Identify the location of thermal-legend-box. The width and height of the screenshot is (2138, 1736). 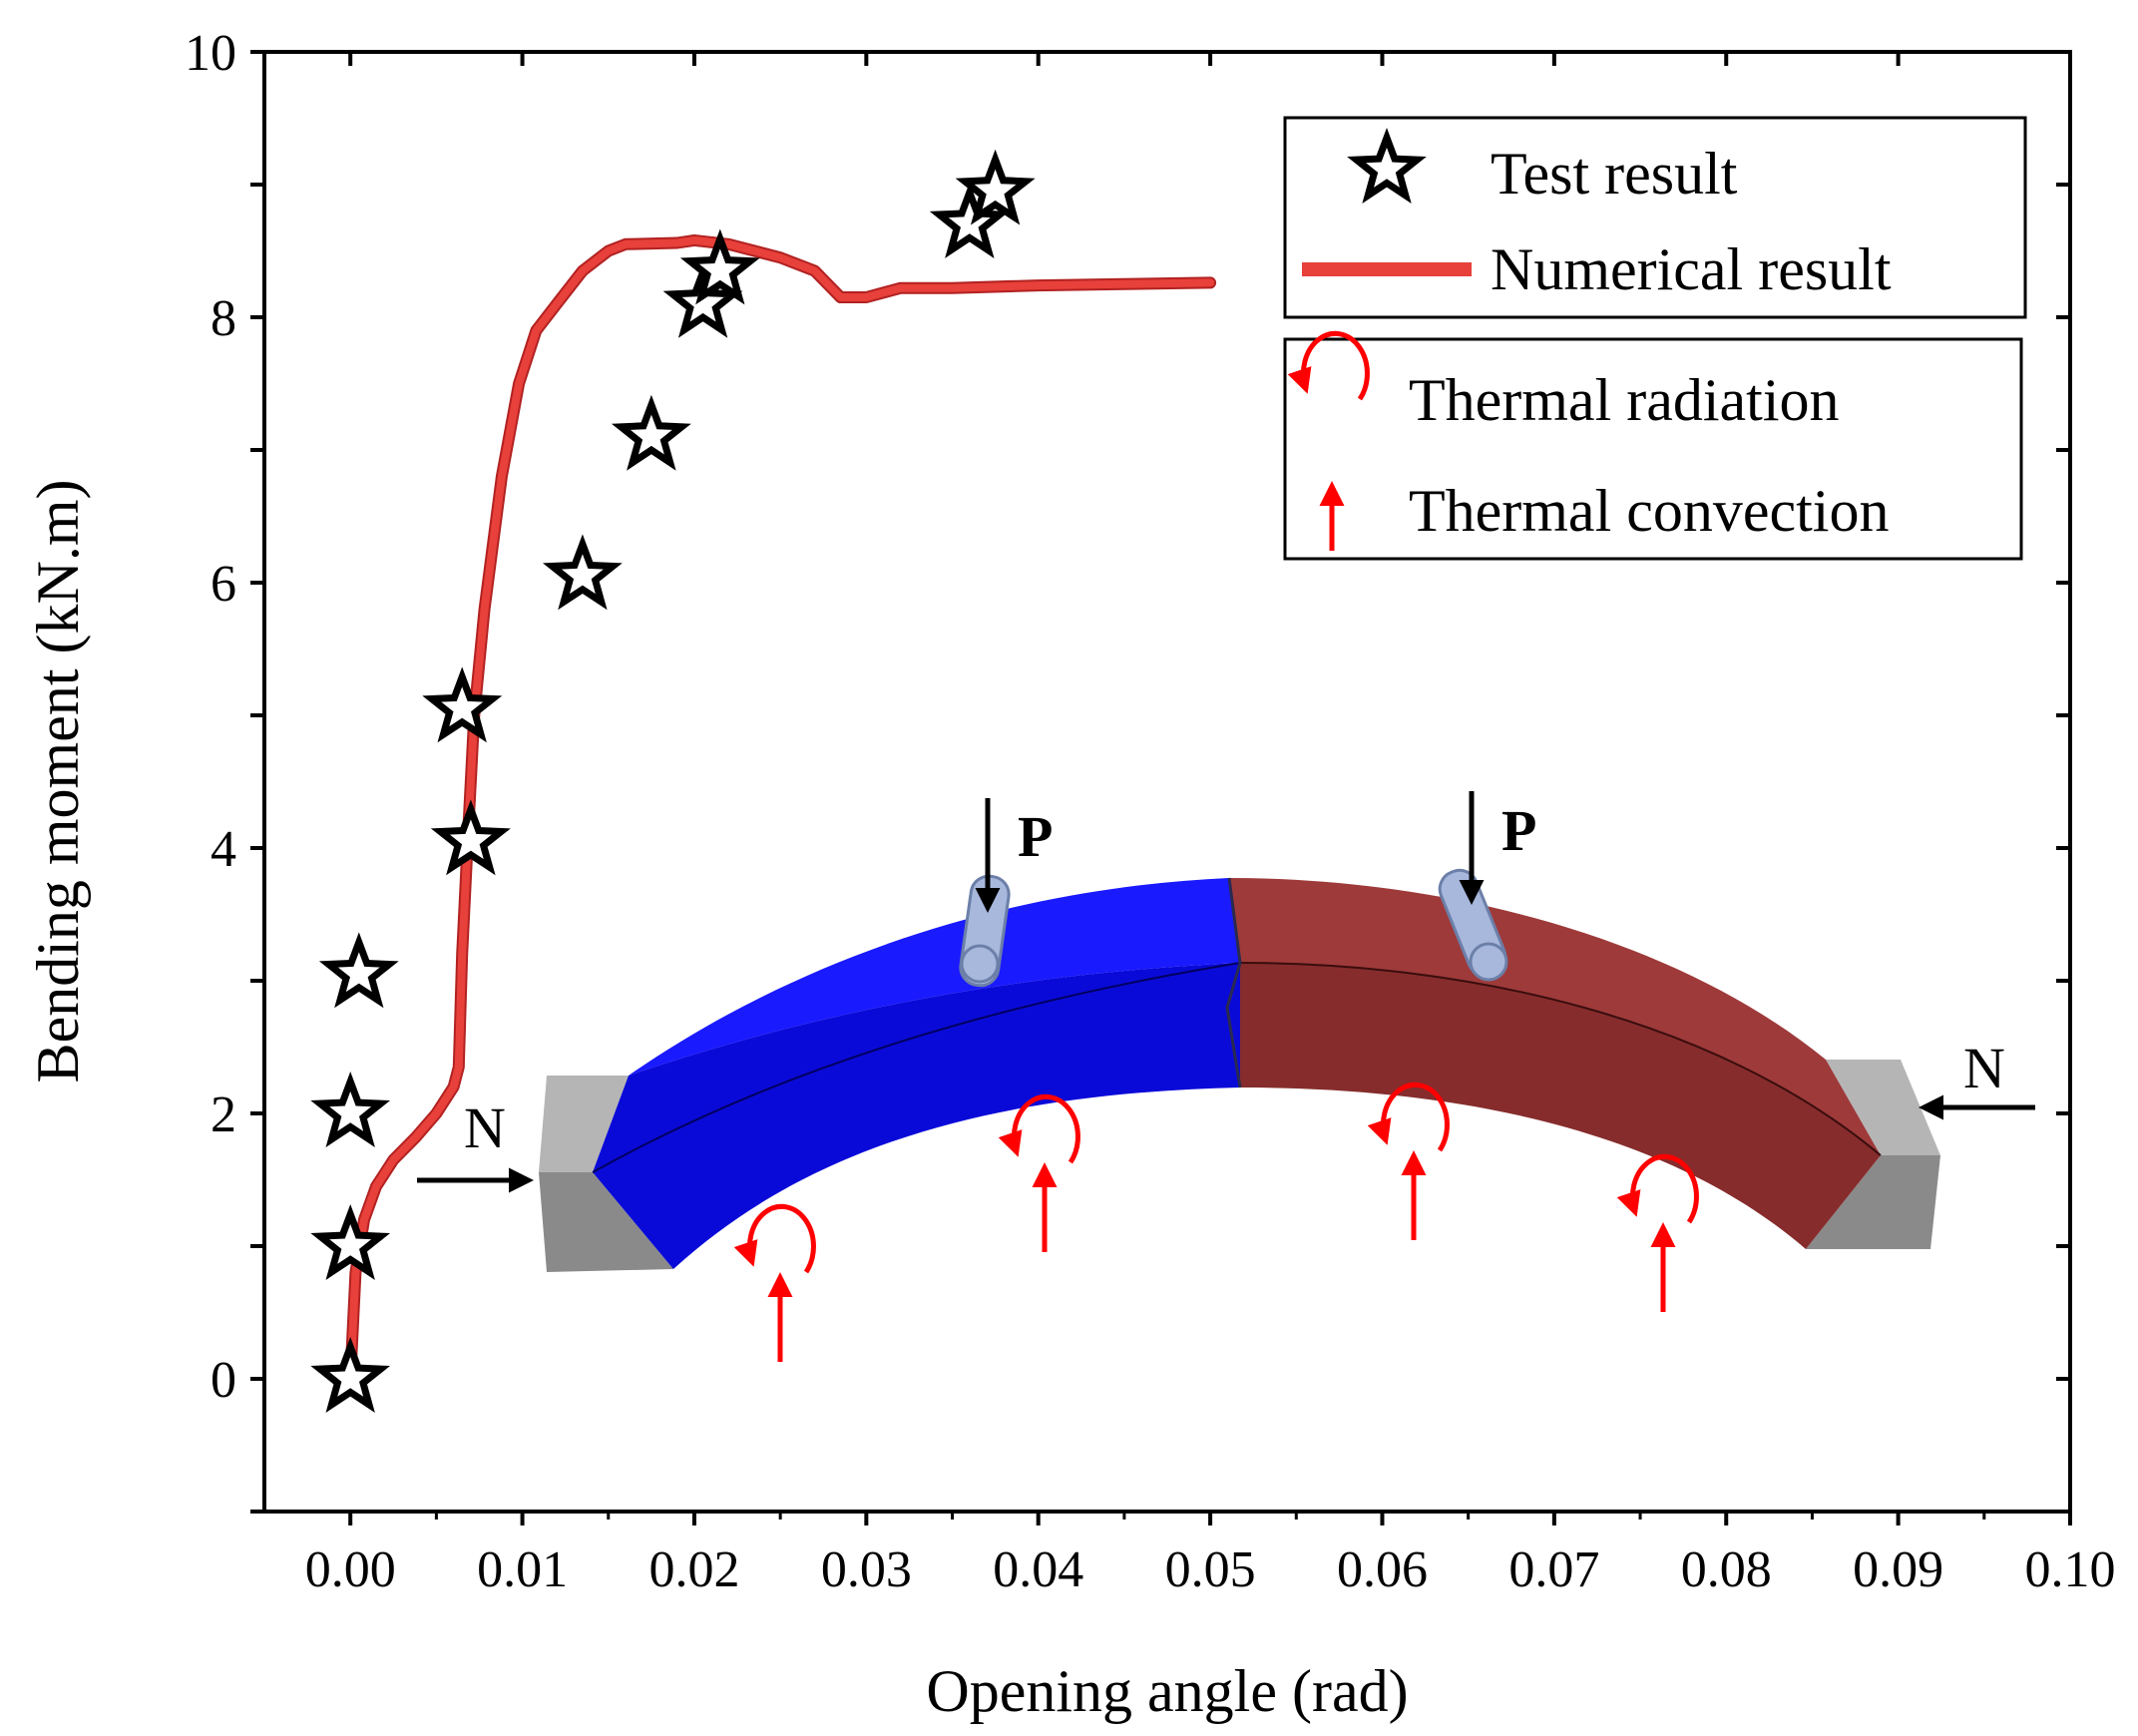
(1653, 449).